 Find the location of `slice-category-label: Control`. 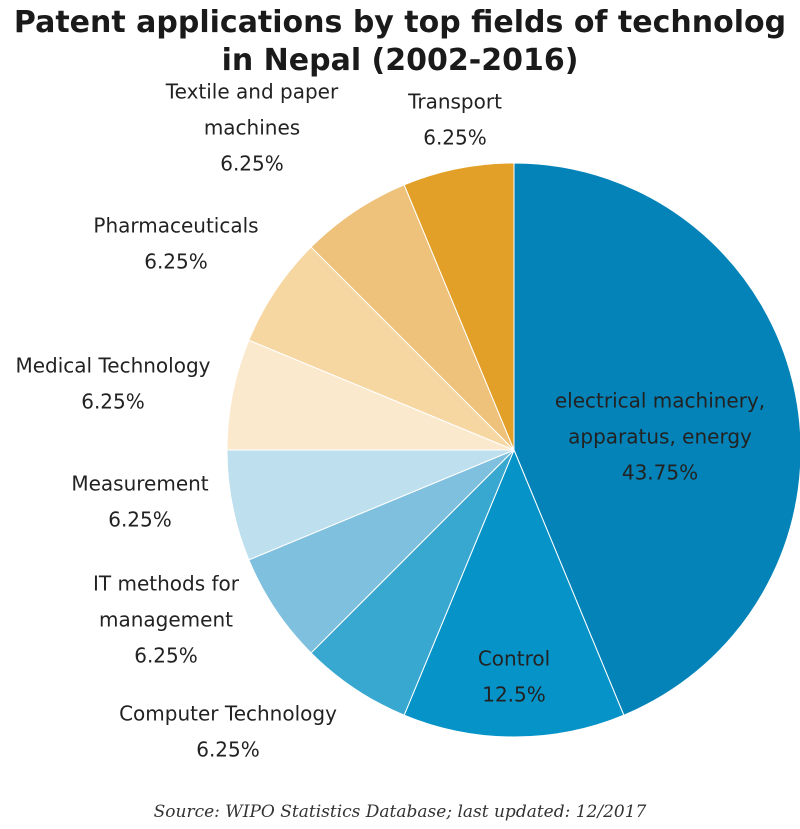

slice-category-label: Control is located at coordinates (514, 659).